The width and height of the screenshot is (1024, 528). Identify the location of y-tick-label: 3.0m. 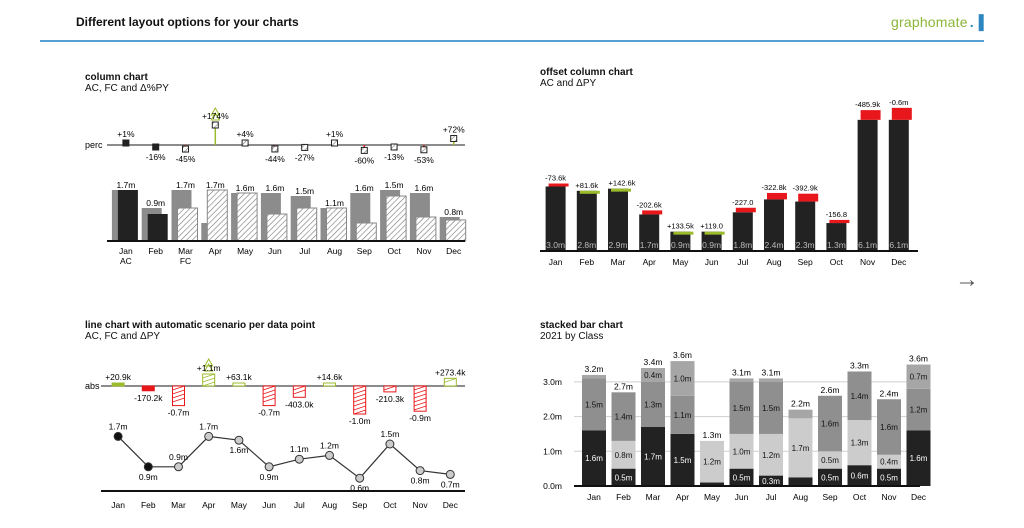
(552, 382).